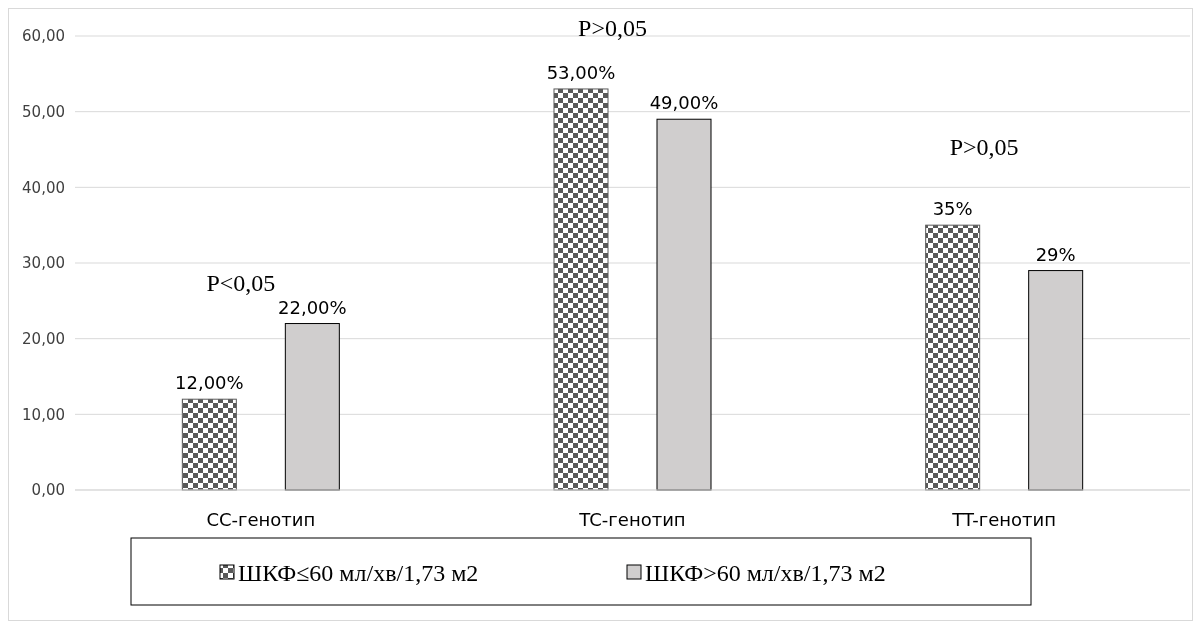 This screenshot has height=629, width=1201. Describe the element at coordinates (1055, 254) in the screenshot. I see `data-label: 29%` at that location.